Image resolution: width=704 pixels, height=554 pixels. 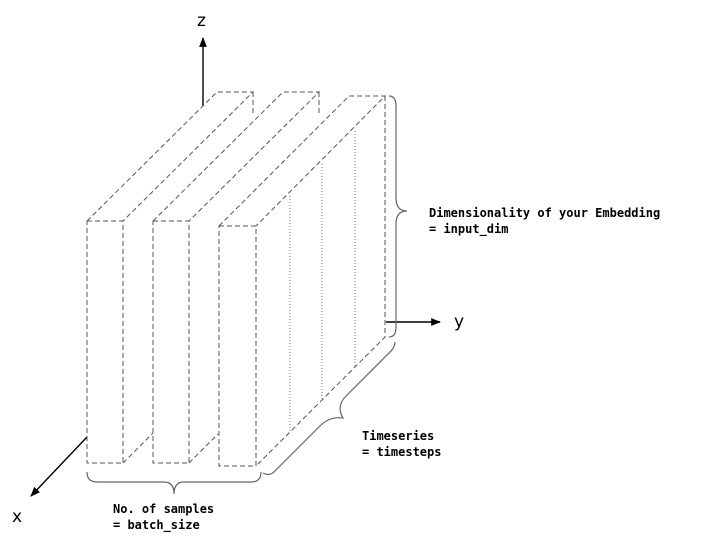 I want to click on embedding-label-value: = input_dim, so click(x=468, y=229).